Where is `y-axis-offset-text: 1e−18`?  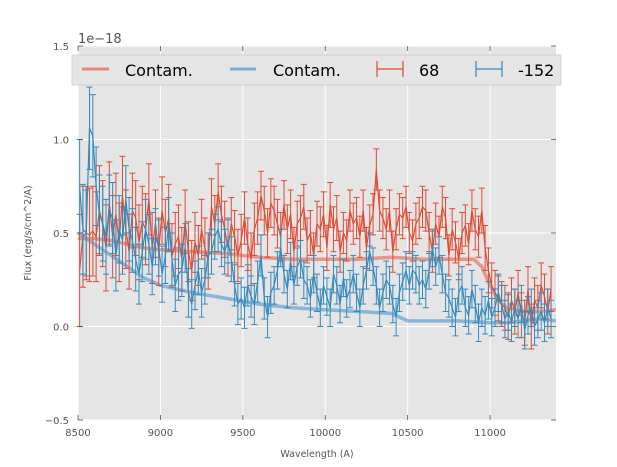 y-axis-offset-text: 1e−18 is located at coordinates (100, 39).